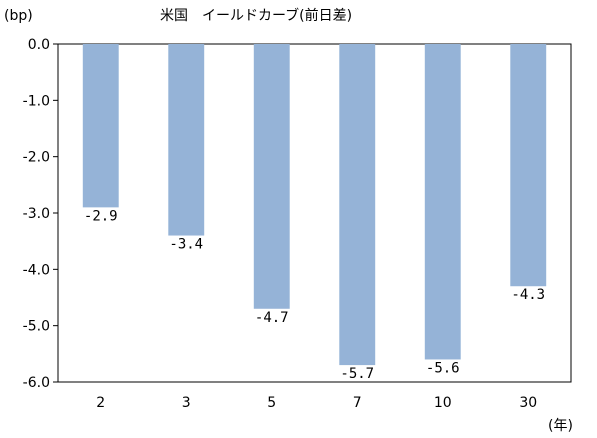 Image resolution: width=597 pixels, height=438 pixels. What do you see at coordinates (560, 426) in the screenshot?
I see `x-axis-unit-label: (年)` at bounding box center [560, 426].